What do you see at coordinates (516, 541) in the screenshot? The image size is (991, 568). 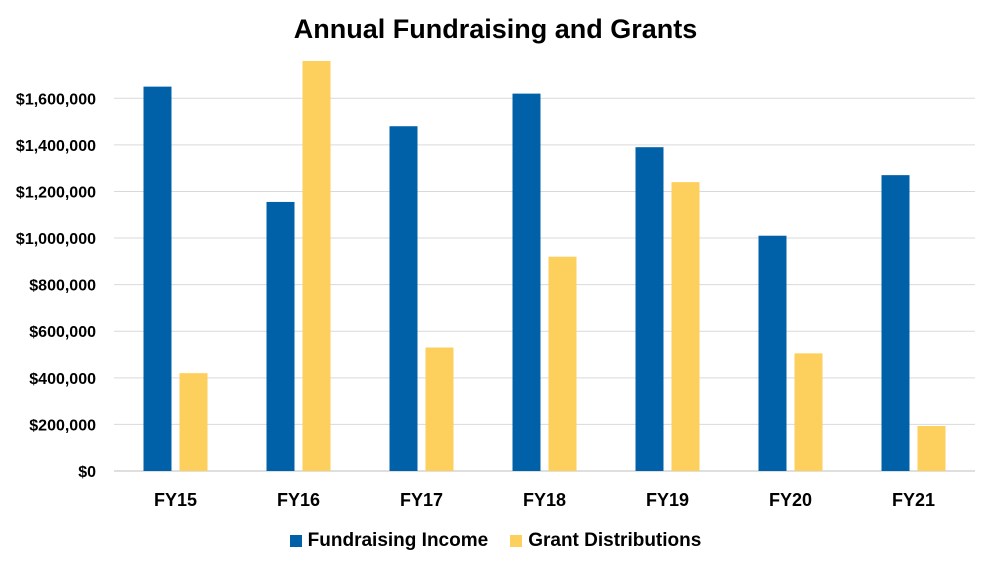 I see `legend-swatch-grants` at bounding box center [516, 541].